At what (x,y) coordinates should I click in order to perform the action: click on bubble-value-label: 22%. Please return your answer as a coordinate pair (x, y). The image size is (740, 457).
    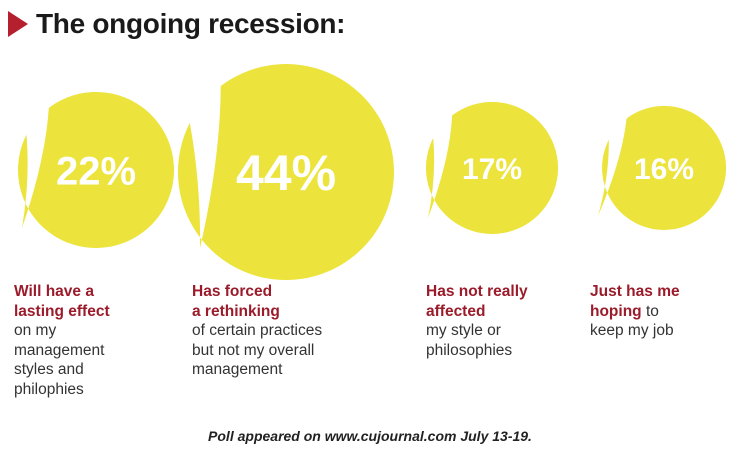
    Looking at the image, I should click on (96, 171).